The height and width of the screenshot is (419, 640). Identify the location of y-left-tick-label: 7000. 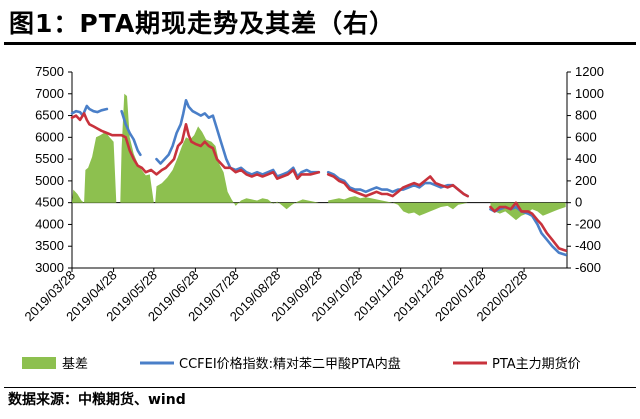
(49, 93).